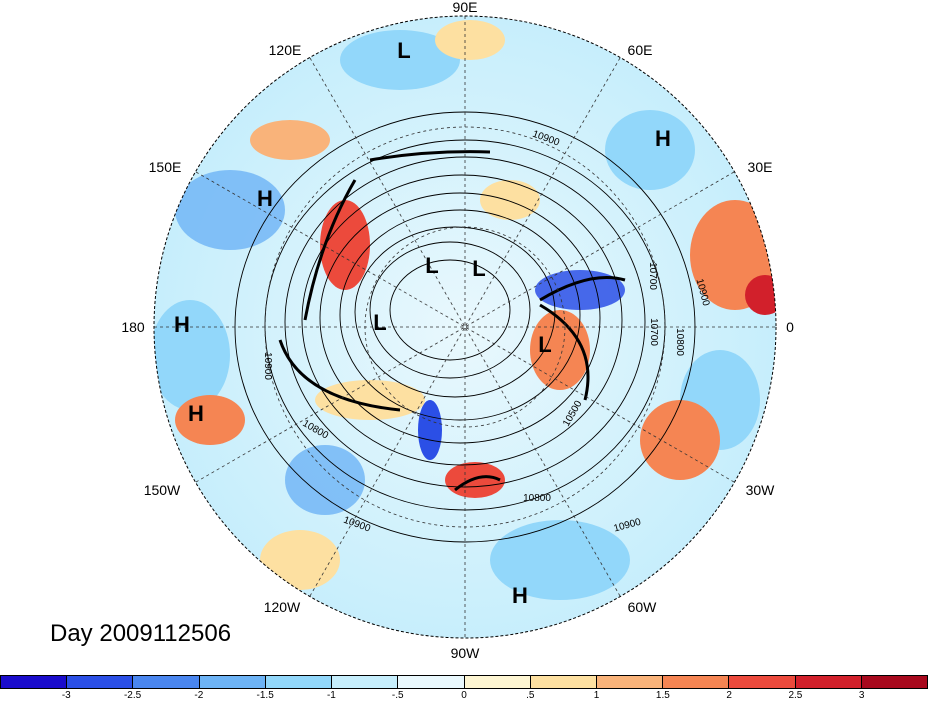  I want to click on colorbar-tick-label: -.5, so click(397, 695).